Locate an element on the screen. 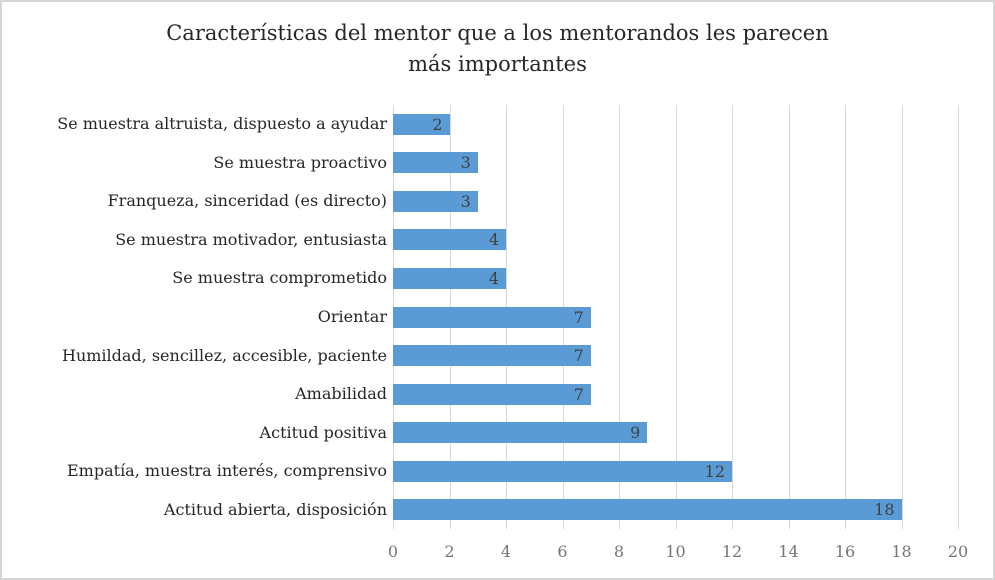  data-label: 18 is located at coordinates (884, 510).